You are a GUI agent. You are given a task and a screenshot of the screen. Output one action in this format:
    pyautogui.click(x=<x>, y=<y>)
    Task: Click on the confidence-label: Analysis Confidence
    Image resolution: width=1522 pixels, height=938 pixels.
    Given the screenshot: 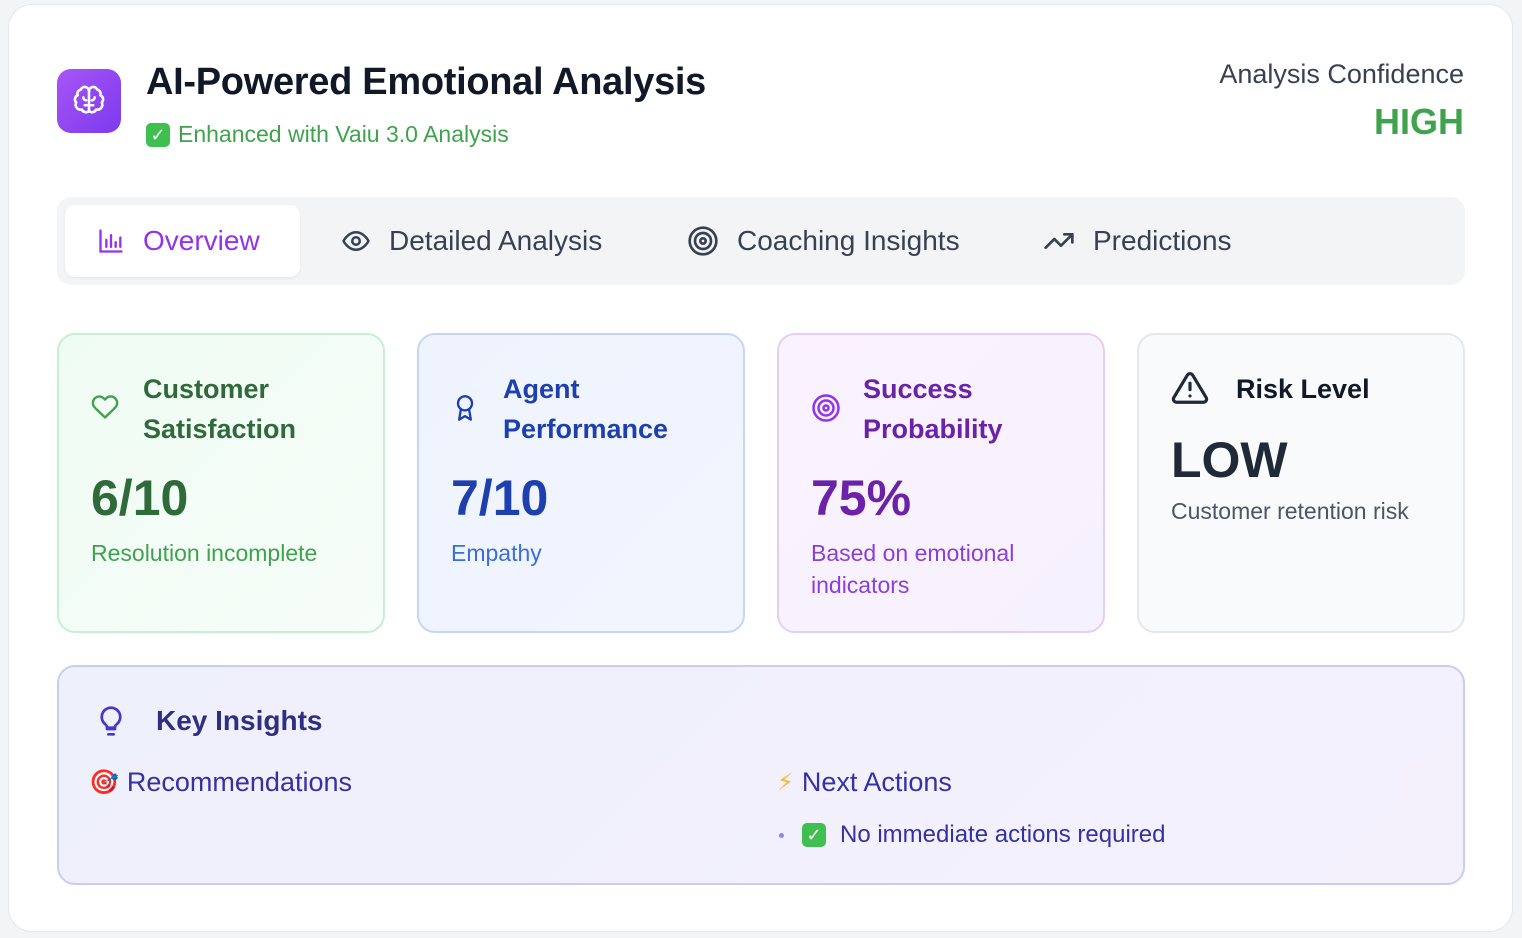 What is the action you would take?
    pyautogui.click(x=1341, y=74)
    